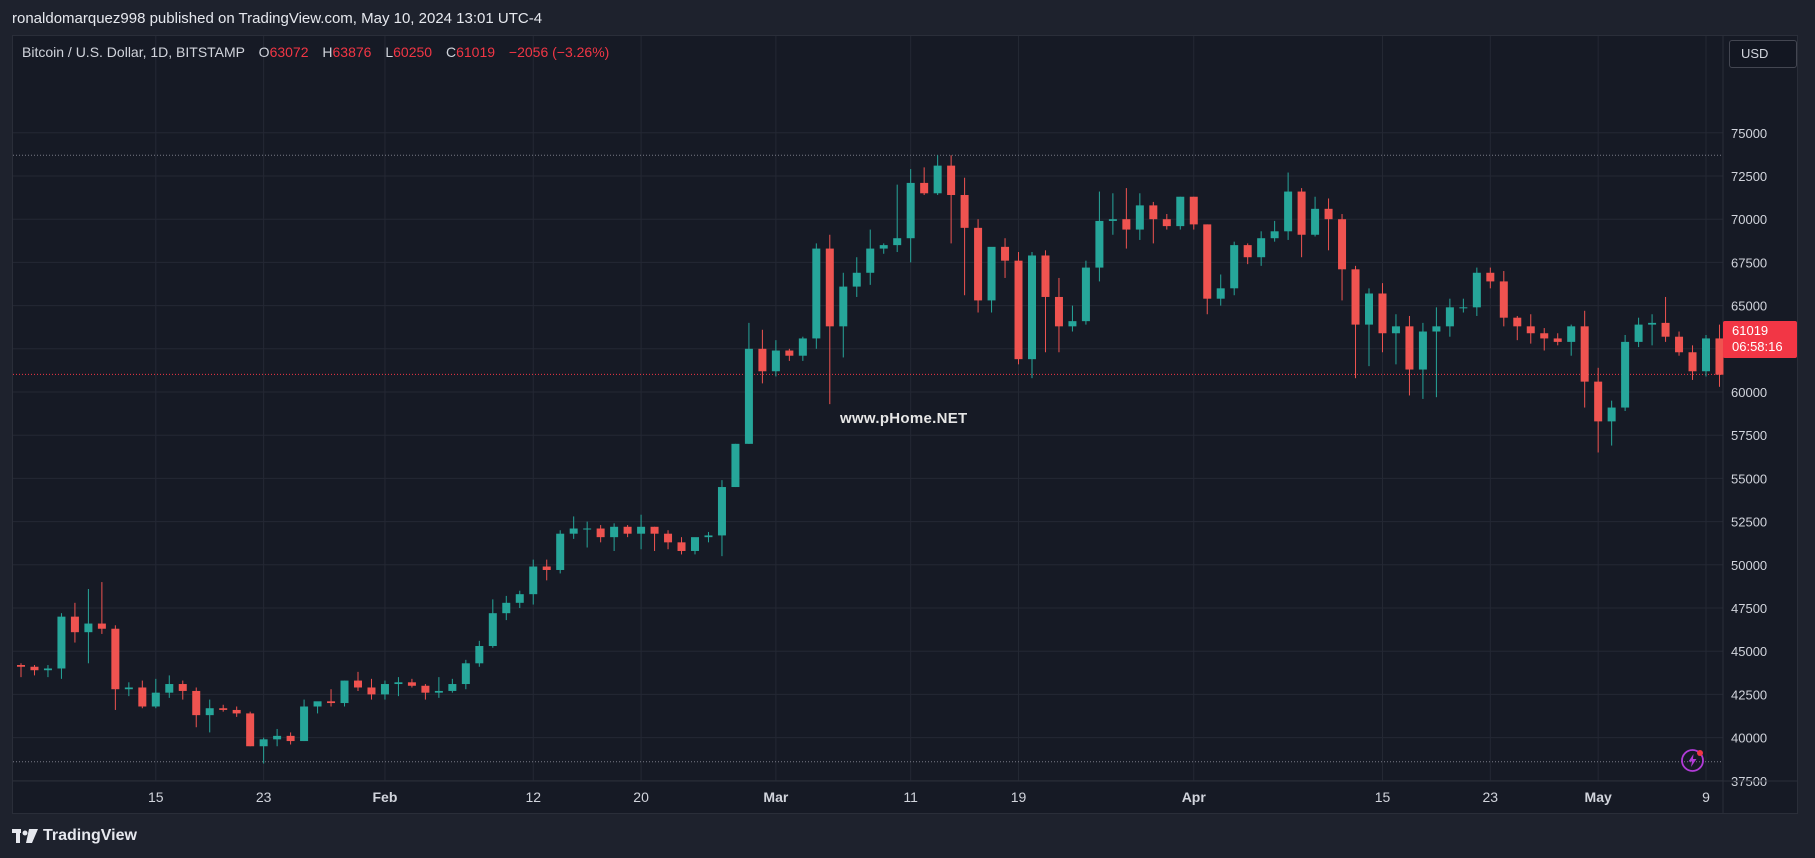 Image resolution: width=1815 pixels, height=858 pixels. What do you see at coordinates (1692, 760) in the screenshot?
I see `bolt-icon` at bounding box center [1692, 760].